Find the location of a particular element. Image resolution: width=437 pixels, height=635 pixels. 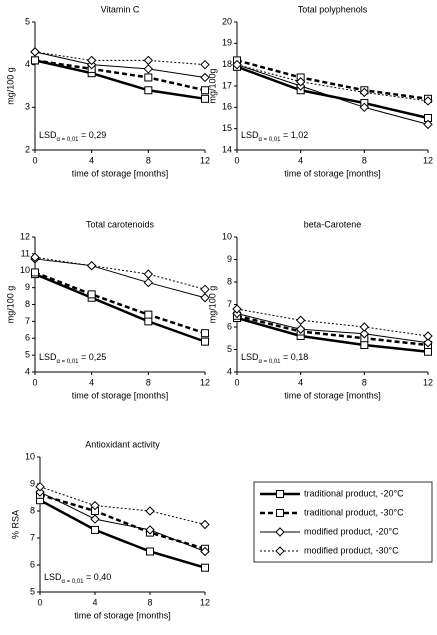

y-tick-label: 9 is located at coordinates (32, 483).